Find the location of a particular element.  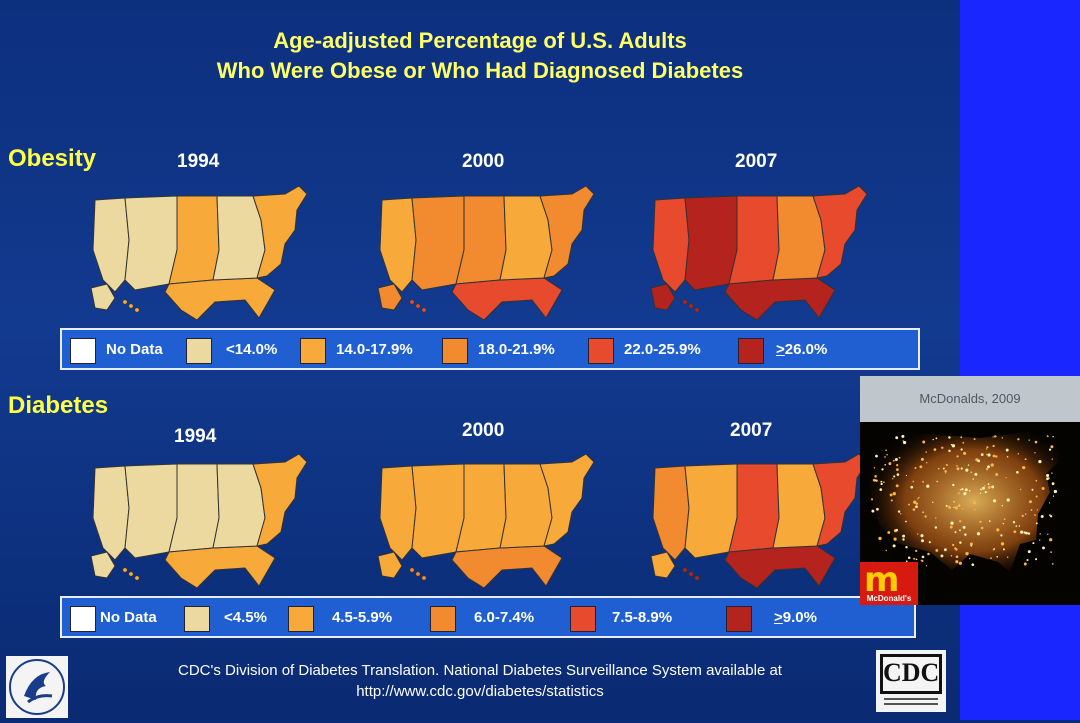

obesity-map-2000-region-west is located at coordinates (398, 245).